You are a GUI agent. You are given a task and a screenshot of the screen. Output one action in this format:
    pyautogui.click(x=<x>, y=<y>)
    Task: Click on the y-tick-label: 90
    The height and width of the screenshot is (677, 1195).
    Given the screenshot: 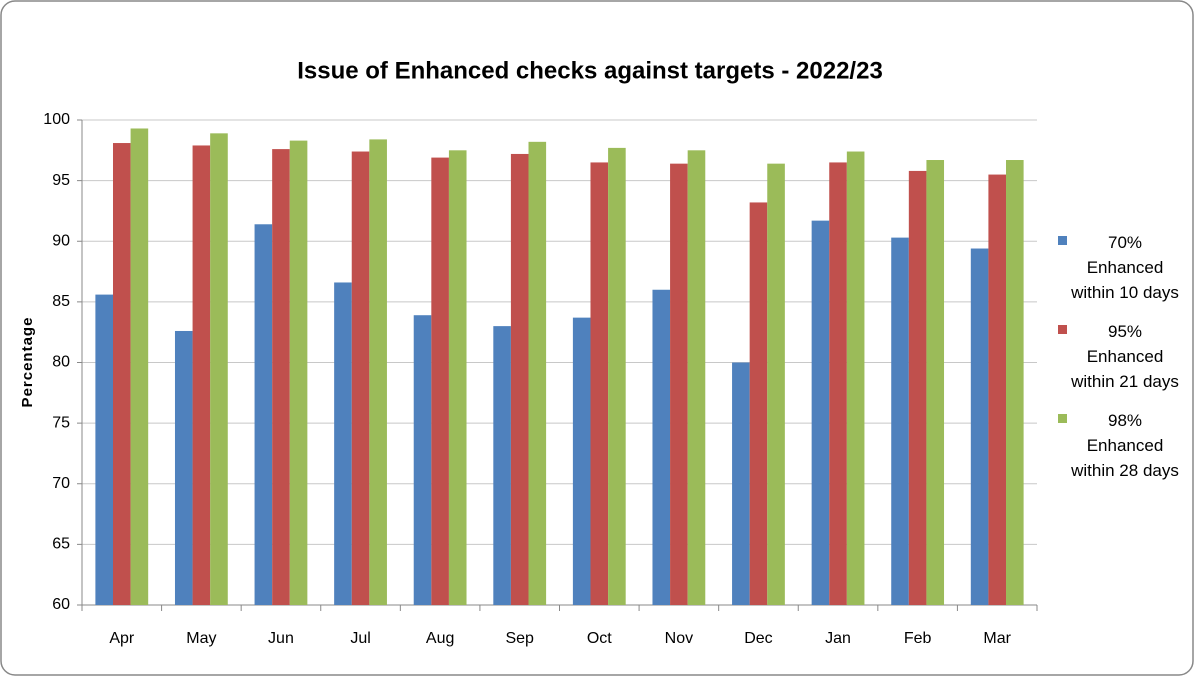 What is the action you would take?
    pyautogui.click(x=61, y=240)
    